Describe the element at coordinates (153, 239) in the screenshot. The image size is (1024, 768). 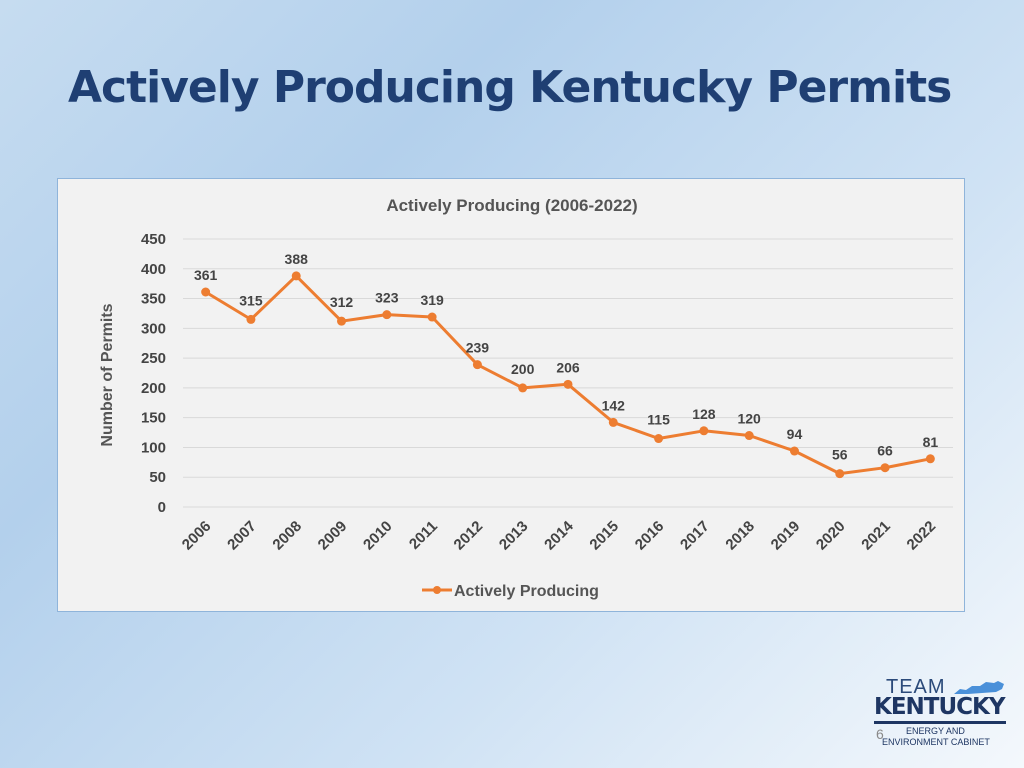
I see `y-tick-label: 450` at that location.